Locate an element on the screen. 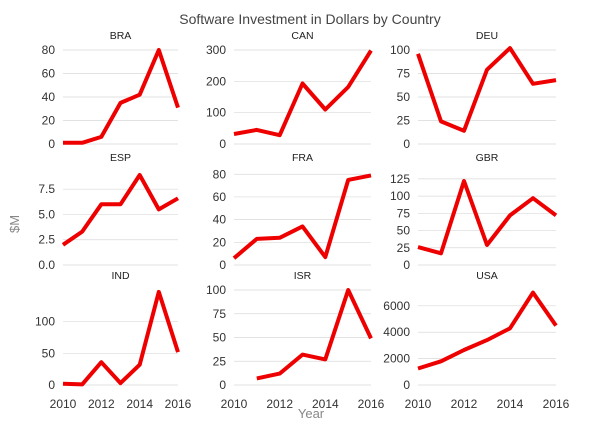 The width and height of the screenshot is (600, 424). y-tick-label: 2000 is located at coordinates (396, 359).